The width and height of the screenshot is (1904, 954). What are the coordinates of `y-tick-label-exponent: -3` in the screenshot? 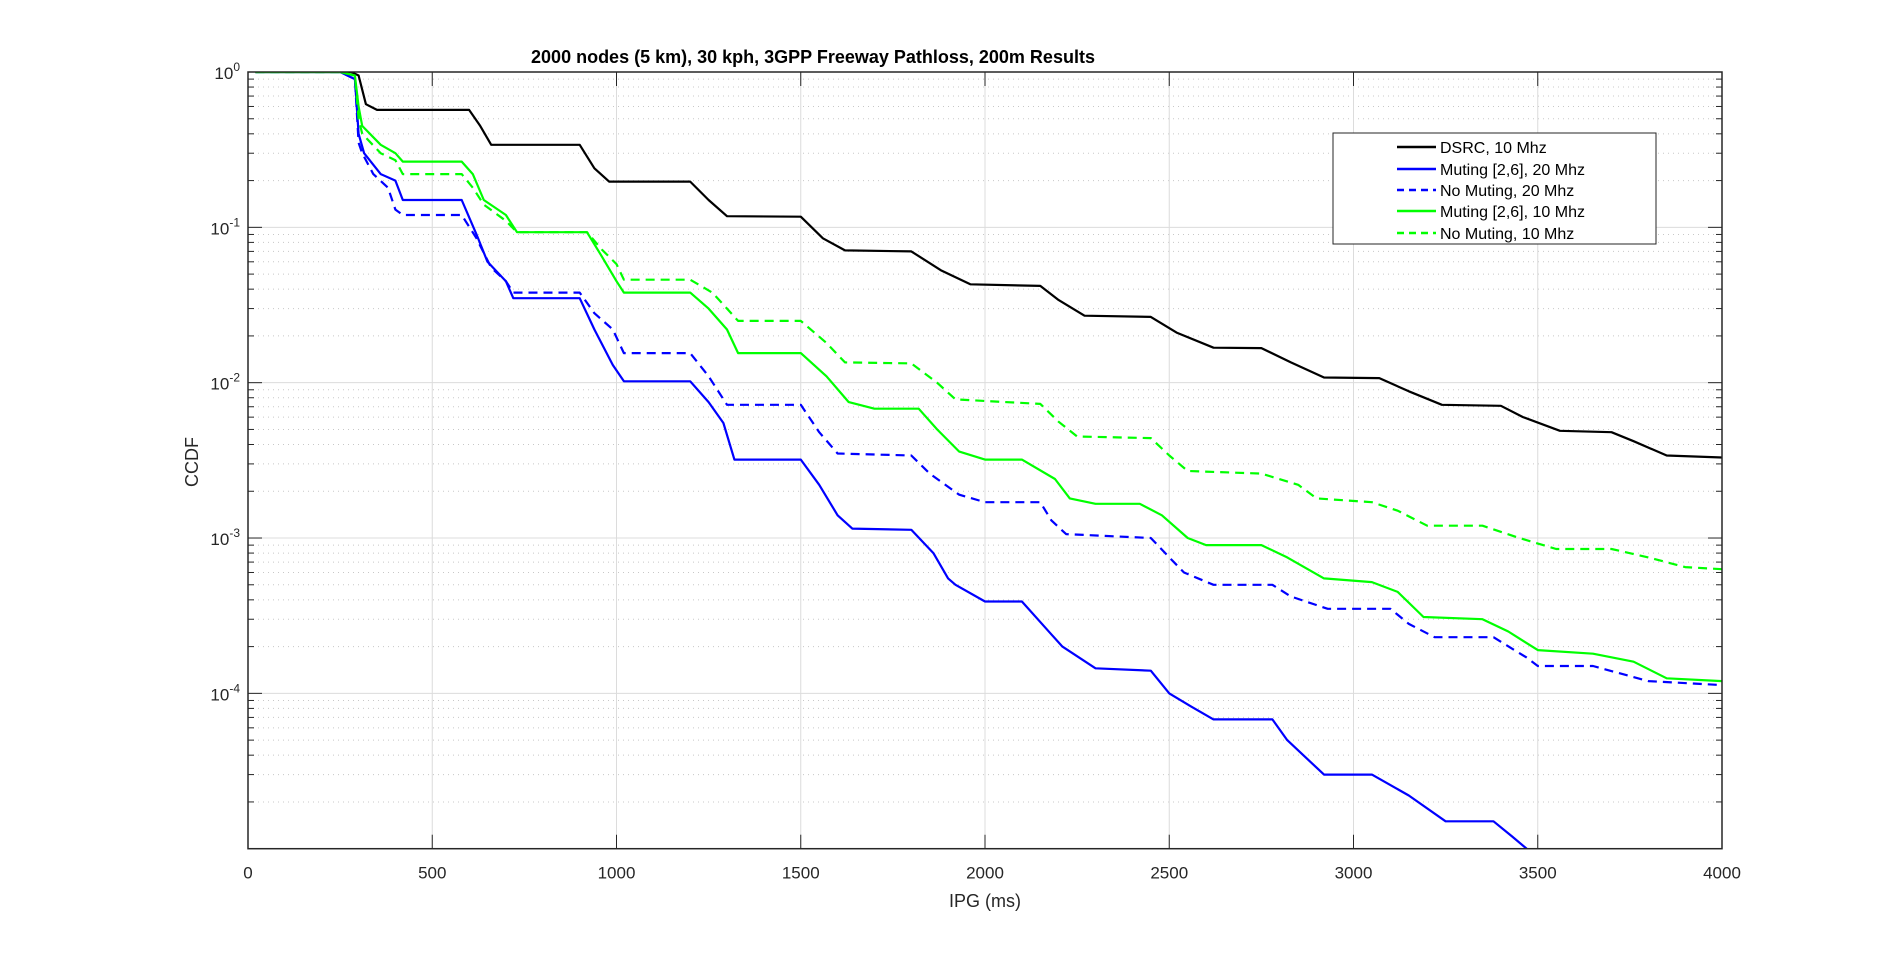 It's located at (234, 533).